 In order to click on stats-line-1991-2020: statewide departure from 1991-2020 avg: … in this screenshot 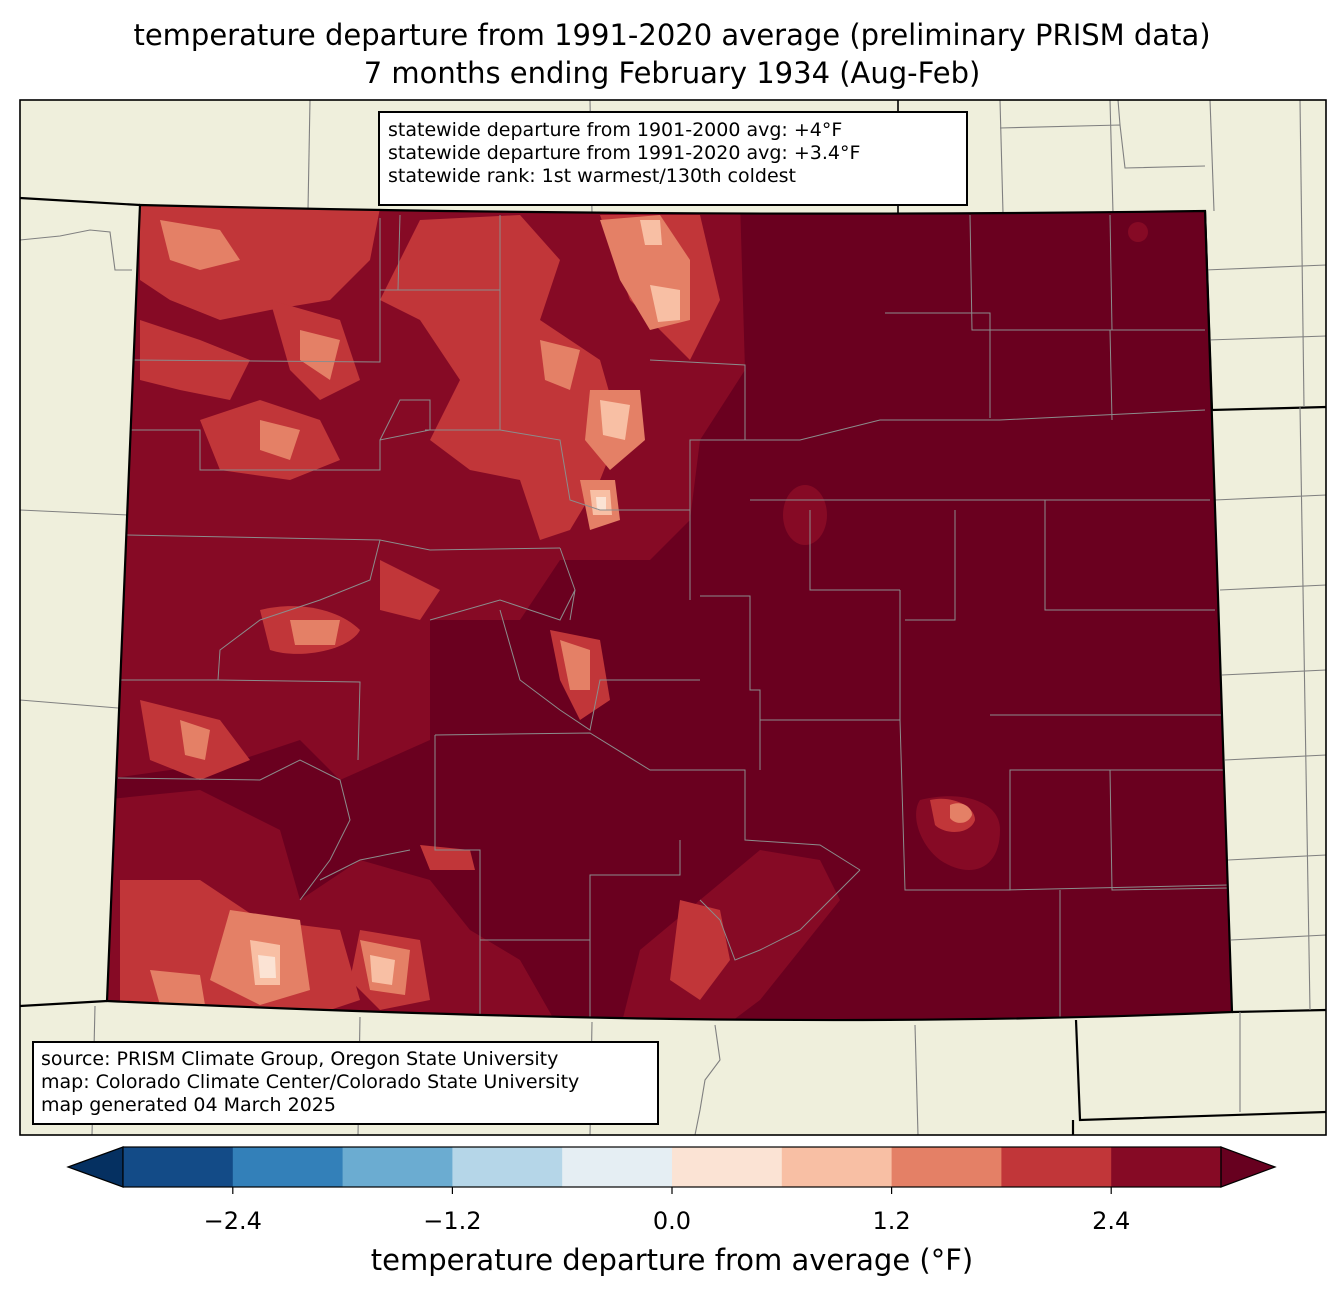, I will do `click(624, 153)`.